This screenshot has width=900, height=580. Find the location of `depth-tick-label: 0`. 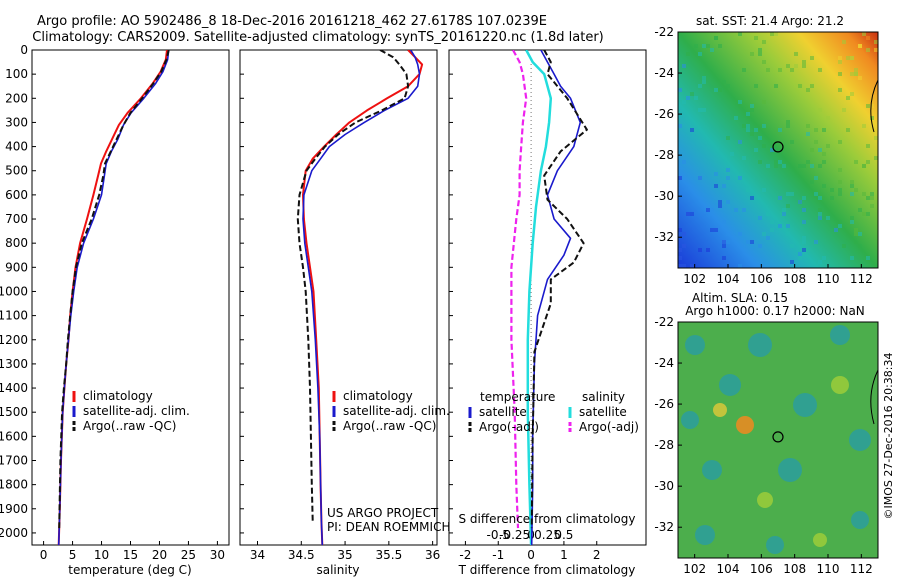

depth-tick-label: 0 is located at coordinates (24, 50).